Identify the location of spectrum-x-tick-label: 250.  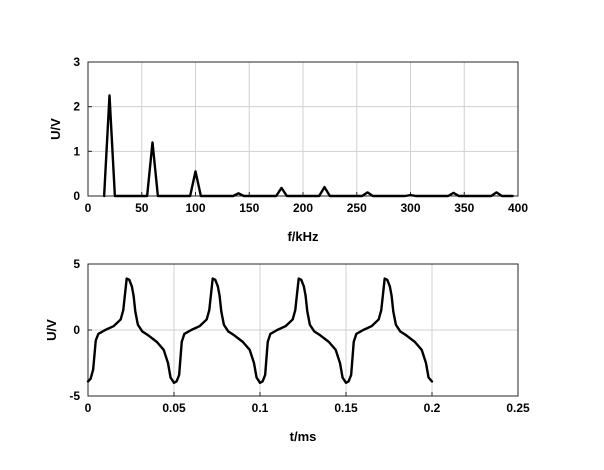
(357, 208).